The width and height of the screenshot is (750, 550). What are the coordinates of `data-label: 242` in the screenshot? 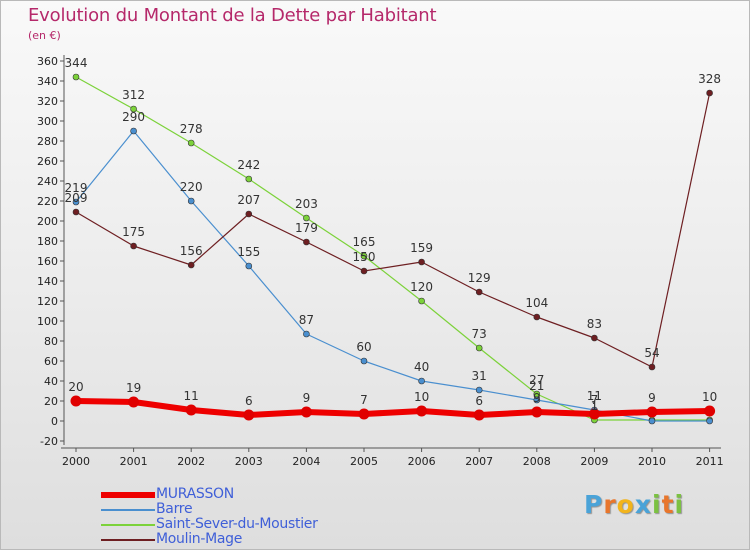 It's located at (248, 165).